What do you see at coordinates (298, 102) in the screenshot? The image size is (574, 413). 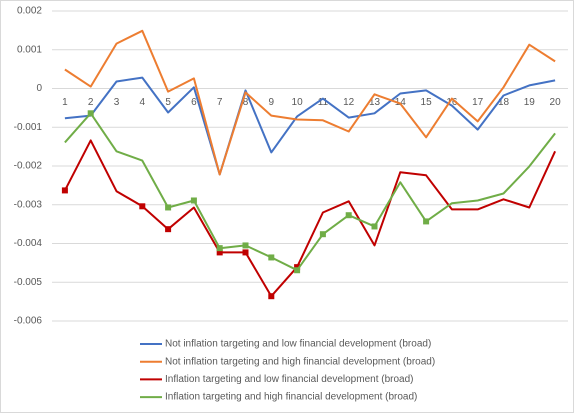 I see `x-tick-label: 10` at bounding box center [298, 102].